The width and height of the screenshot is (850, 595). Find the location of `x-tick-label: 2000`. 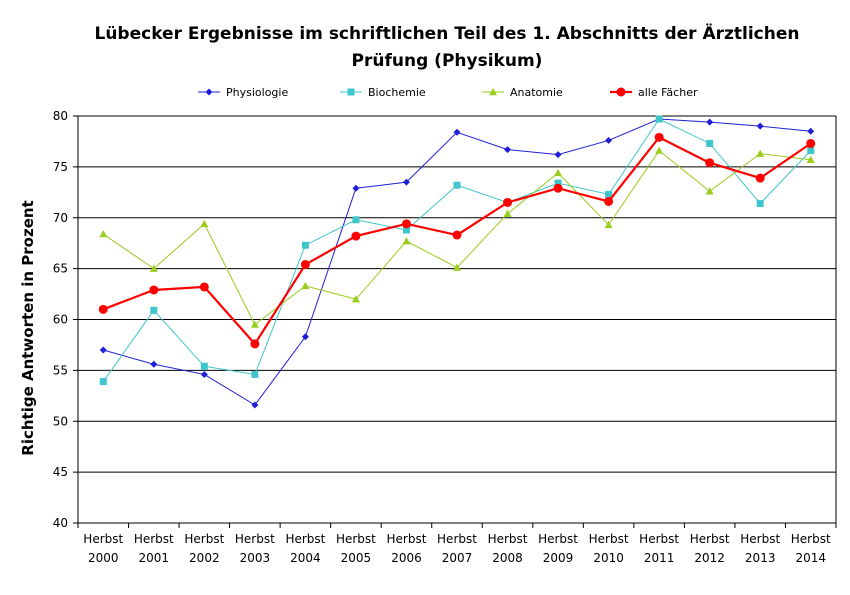

x-tick-label: 2000 is located at coordinates (103, 558).